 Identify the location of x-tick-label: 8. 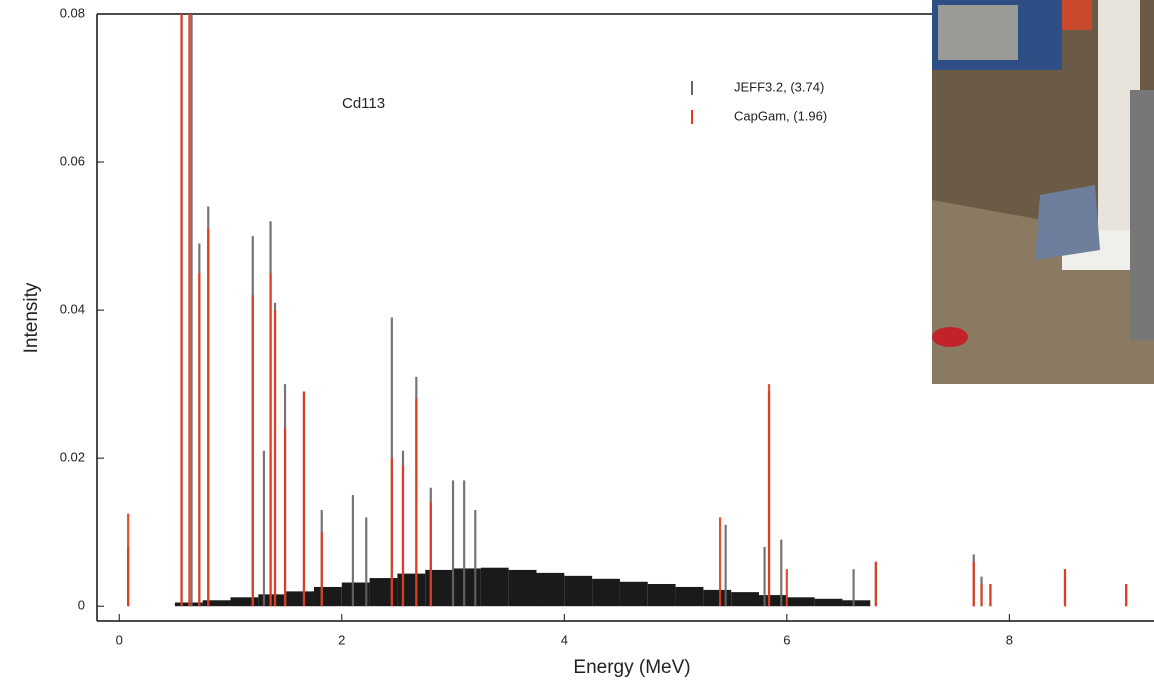
(1009, 639).